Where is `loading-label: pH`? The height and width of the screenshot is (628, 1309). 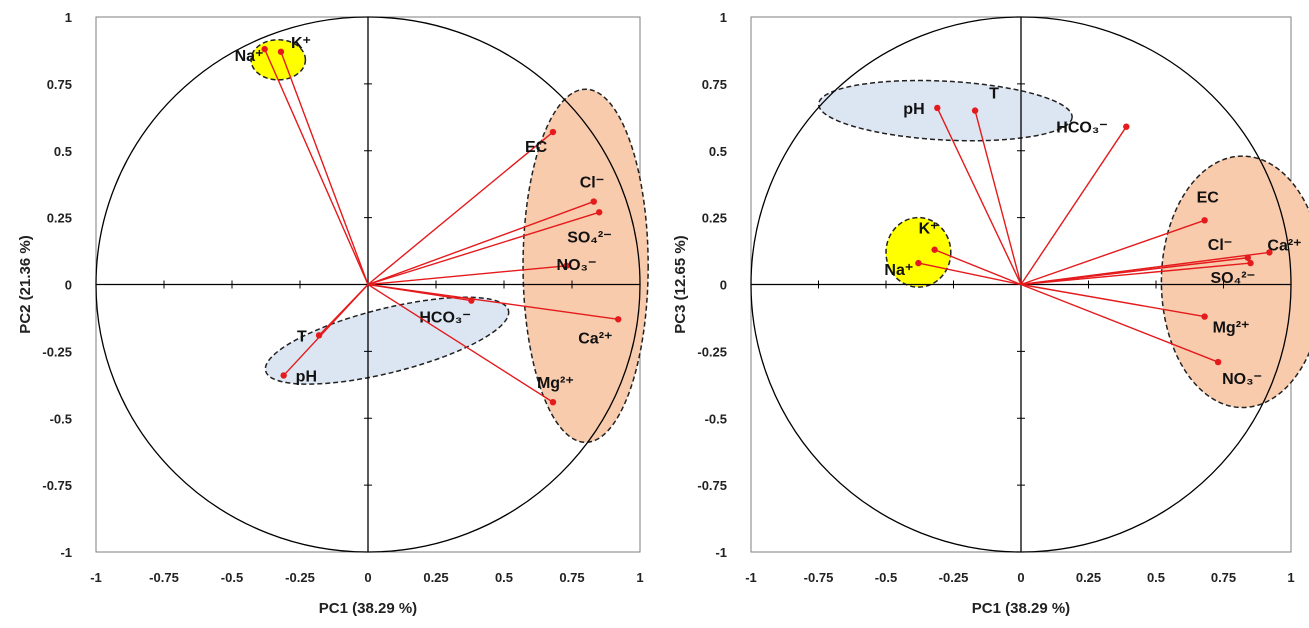
loading-label: pH is located at coordinates (306, 376).